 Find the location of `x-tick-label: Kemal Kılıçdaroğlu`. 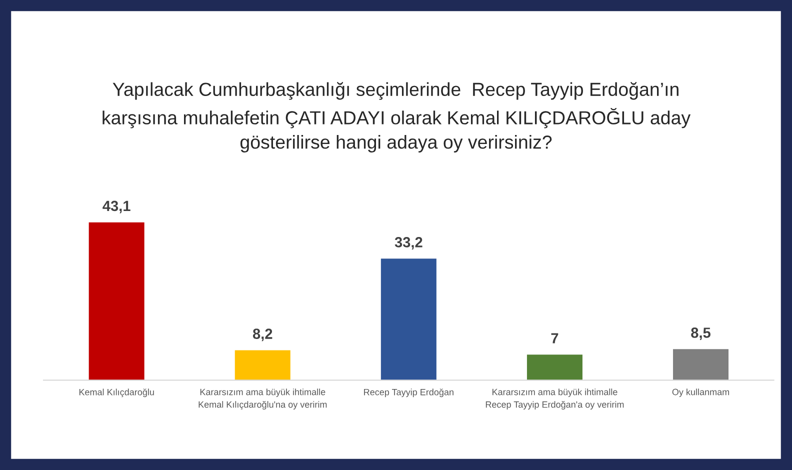

x-tick-label: Kemal Kılıçdaroğlu is located at coordinates (116, 393).